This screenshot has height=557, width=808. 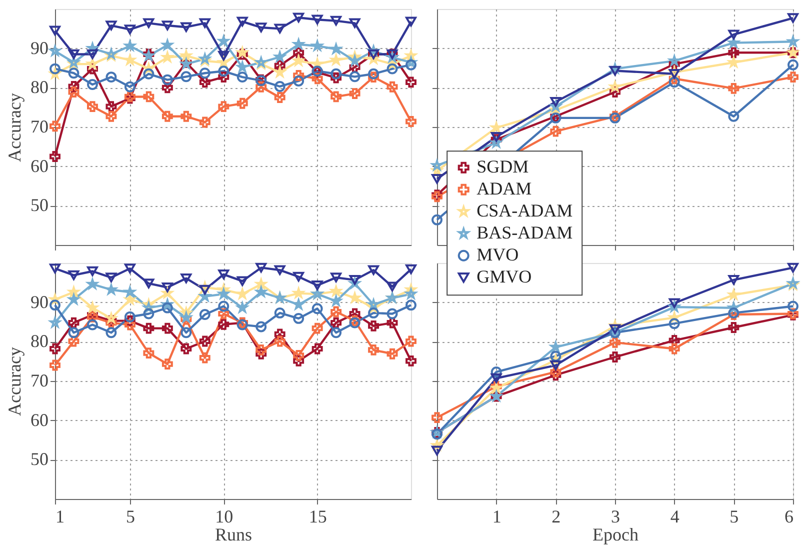 What do you see at coordinates (504, 276) in the screenshot?
I see `legend-label: GMVO` at bounding box center [504, 276].